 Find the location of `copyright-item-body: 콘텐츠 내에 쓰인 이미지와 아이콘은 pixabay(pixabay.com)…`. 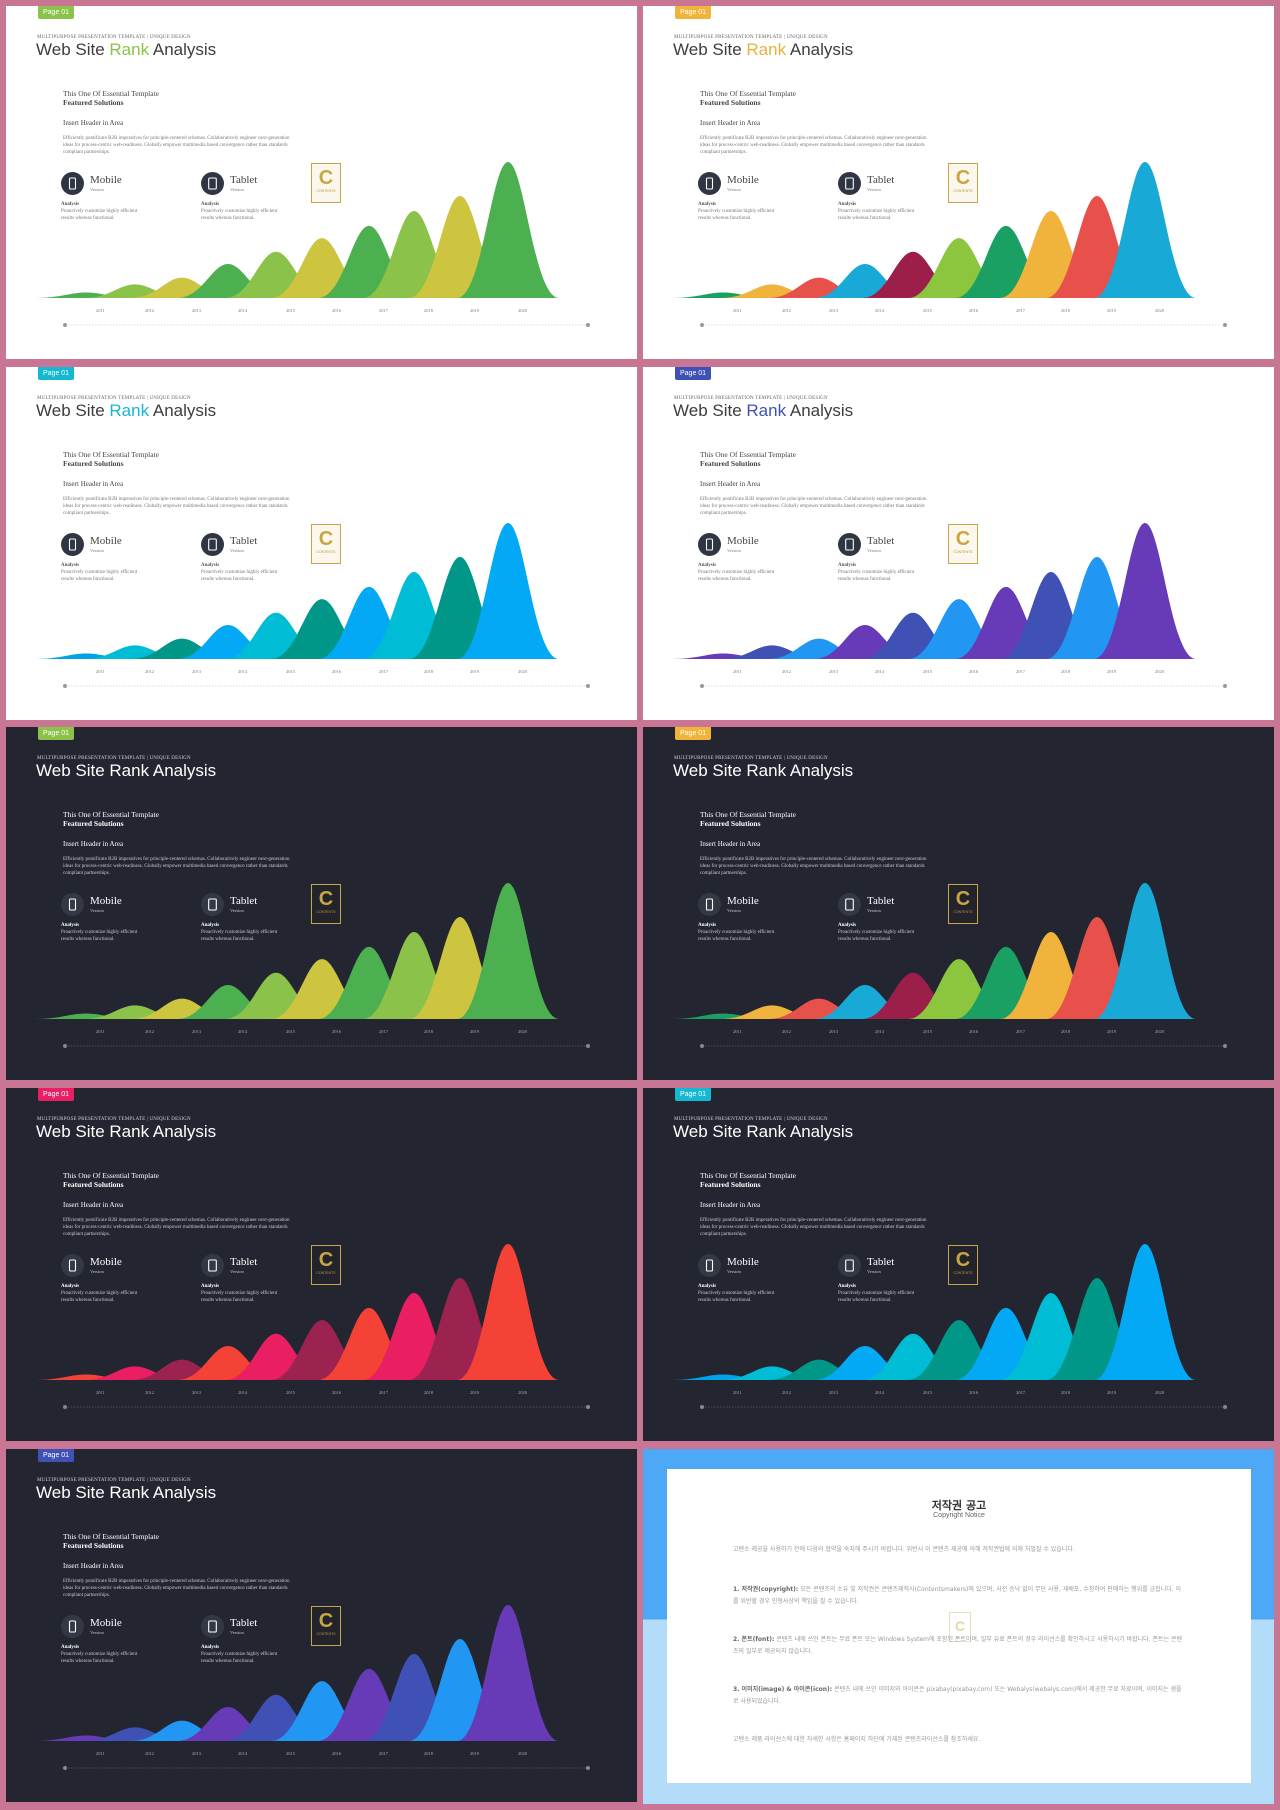

copyright-item-body: 콘텐츠 내에 쓰인 이미지와 아이콘은 pixabay(pixabay.com)… is located at coordinates (957, 1695).